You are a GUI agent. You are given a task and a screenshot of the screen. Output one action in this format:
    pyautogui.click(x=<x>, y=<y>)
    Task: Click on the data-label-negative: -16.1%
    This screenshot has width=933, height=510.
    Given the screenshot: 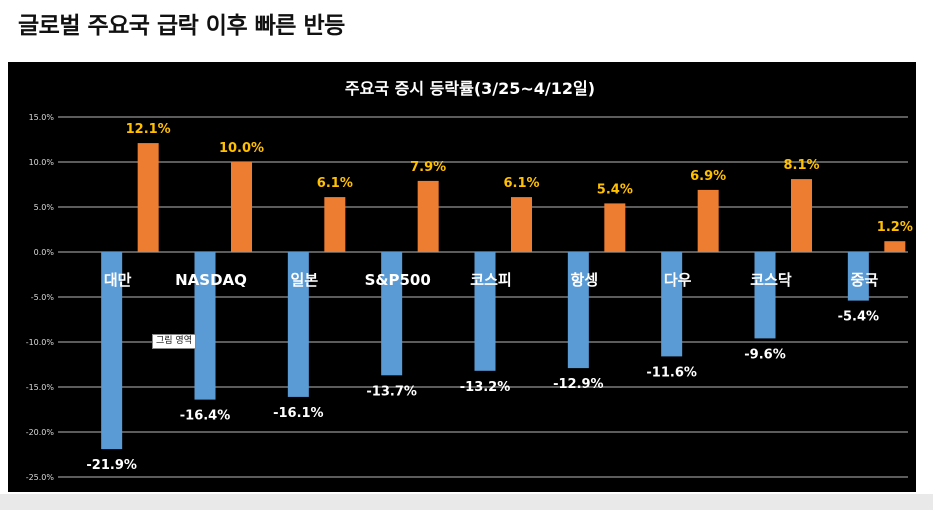 What is the action you would take?
    pyautogui.click(x=298, y=413)
    